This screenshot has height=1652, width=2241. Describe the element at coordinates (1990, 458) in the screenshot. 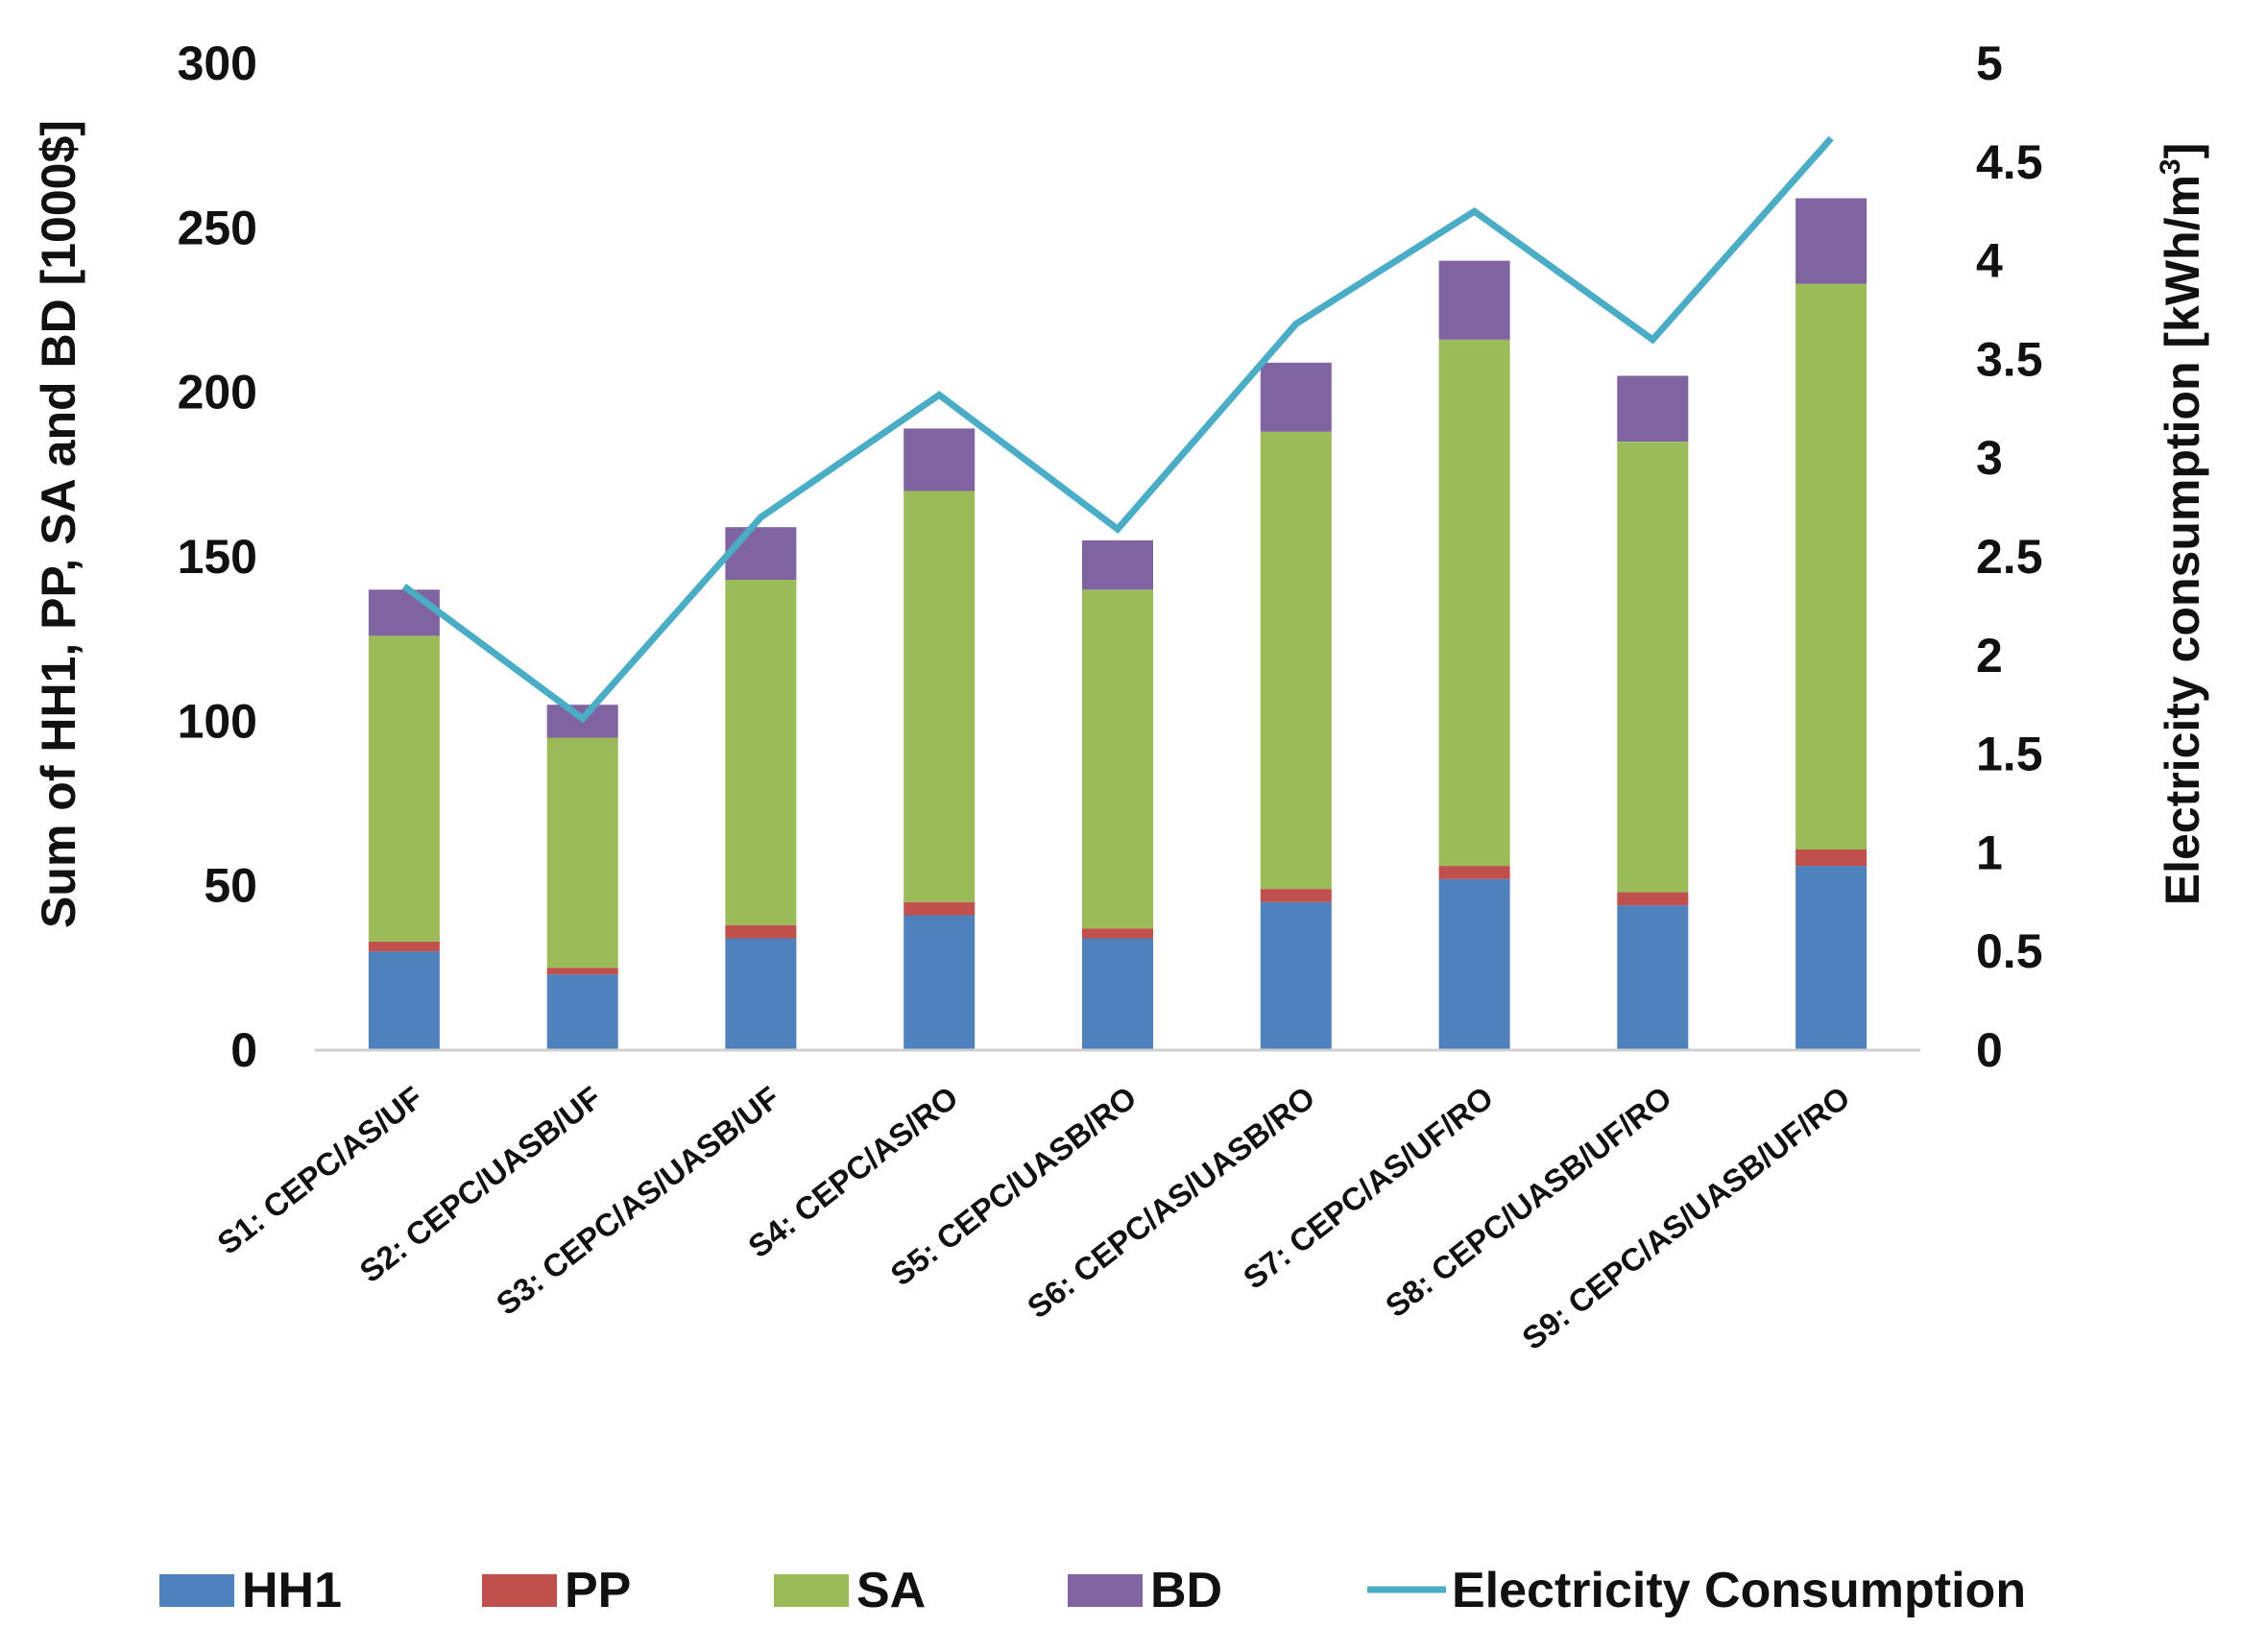

I see `right-tick-3: 3` at that location.